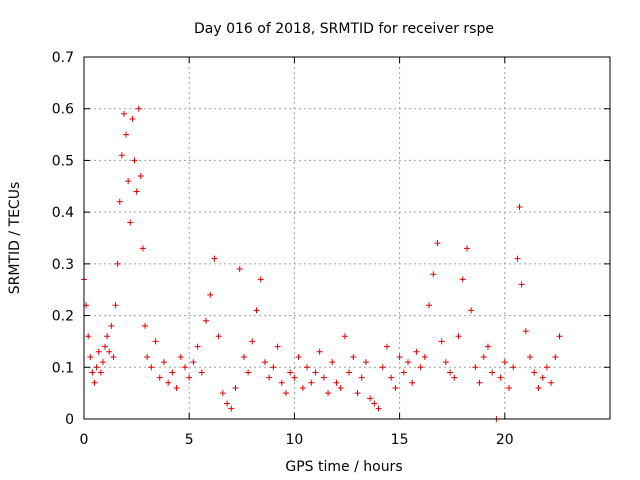  I want to click on x-tick-label: 15, so click(400, 440).